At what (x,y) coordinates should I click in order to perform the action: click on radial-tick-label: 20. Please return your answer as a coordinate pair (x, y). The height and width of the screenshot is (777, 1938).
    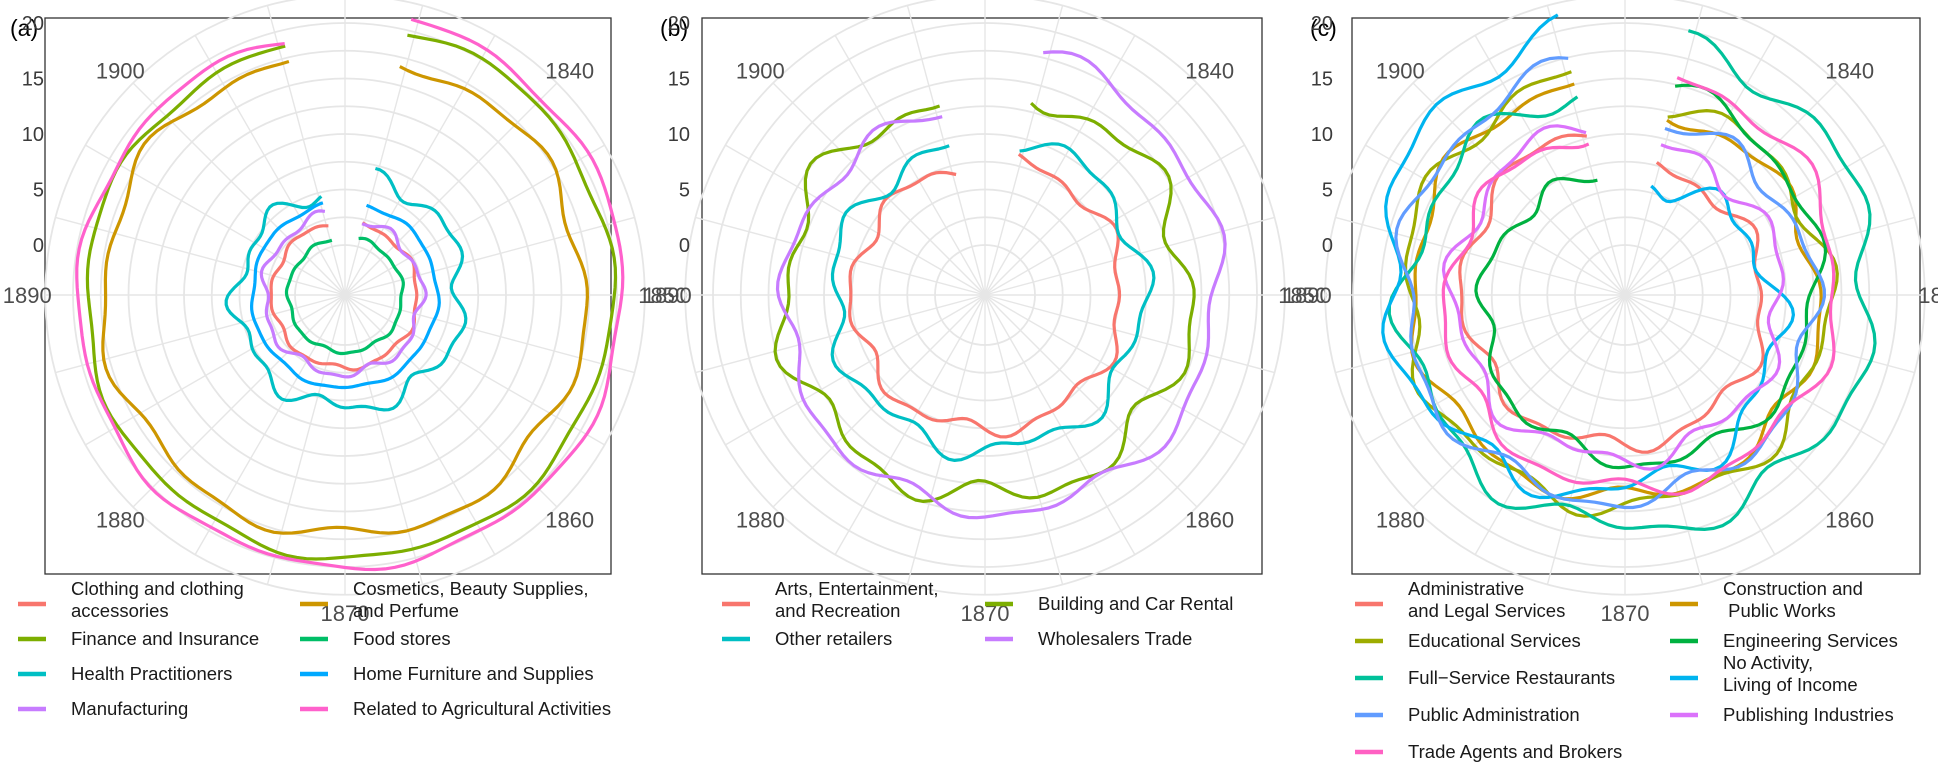
    Looking at the image, I should click on (679, 24).